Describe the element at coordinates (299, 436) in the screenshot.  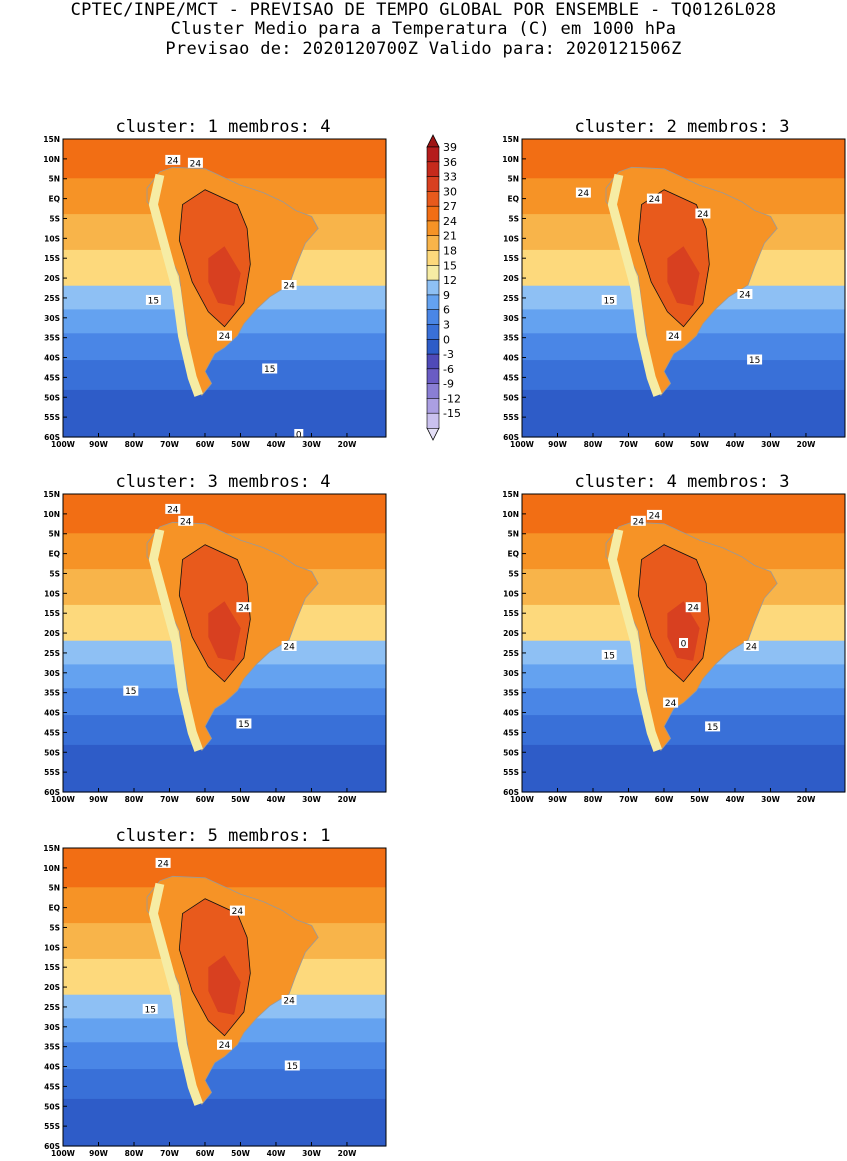
I see `contour-label: 0` at that location.